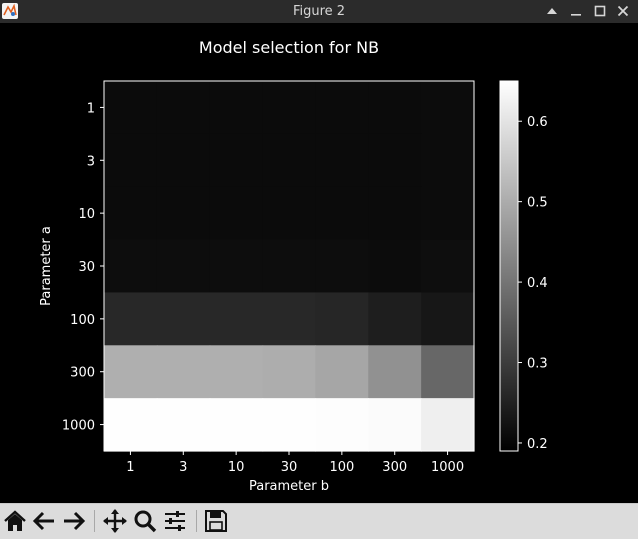 The height and width of the screenshot is (539, 638). Describe the element at coordinates (115, 521) in the screenshot. I see `move-icon` at that location.